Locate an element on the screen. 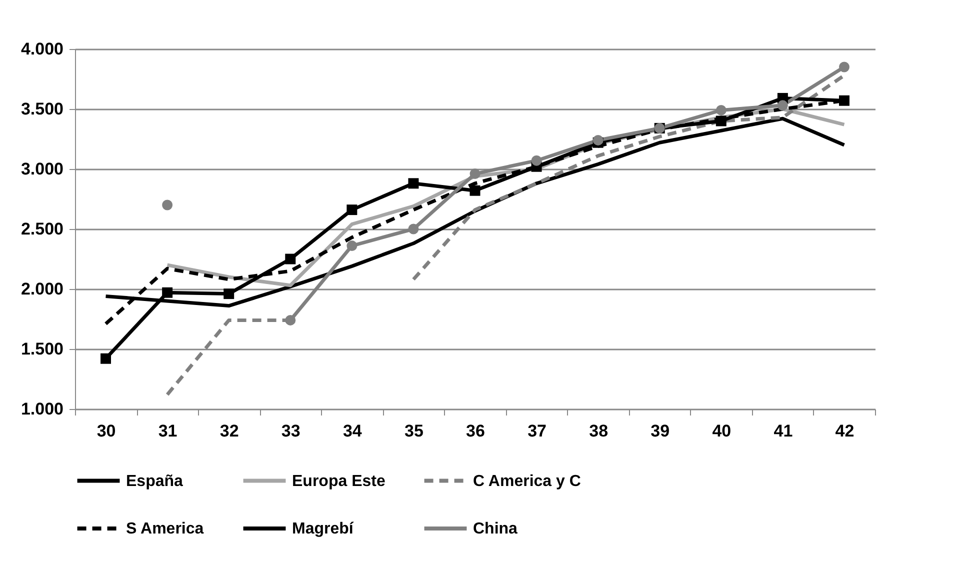 This screenshot has width=955, height=580. legend-label: S America is located at coordinates (165, 529).